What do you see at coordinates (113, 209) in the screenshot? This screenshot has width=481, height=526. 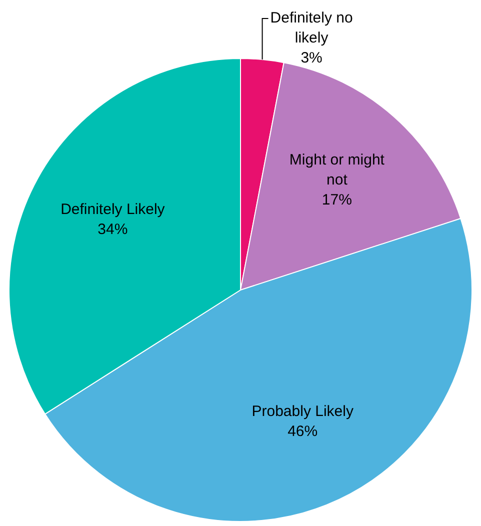 I see `slice-label: Definitely Likely` at bounding box center [113, 209].